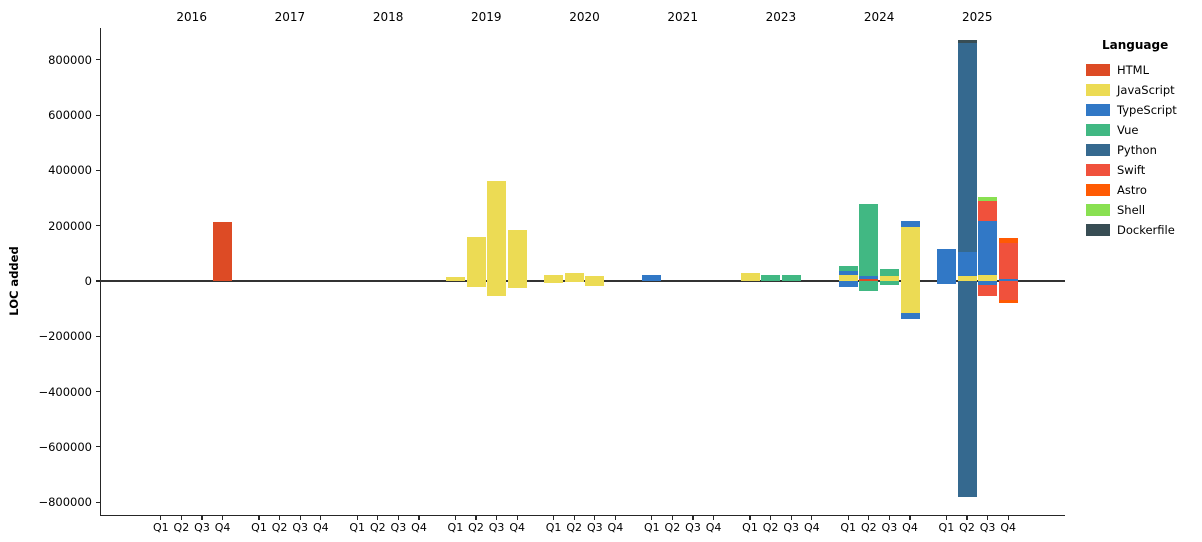 The image size is (1202, 542). I want to click on bar-segment-2025-Q2-python, so click(967, 389).